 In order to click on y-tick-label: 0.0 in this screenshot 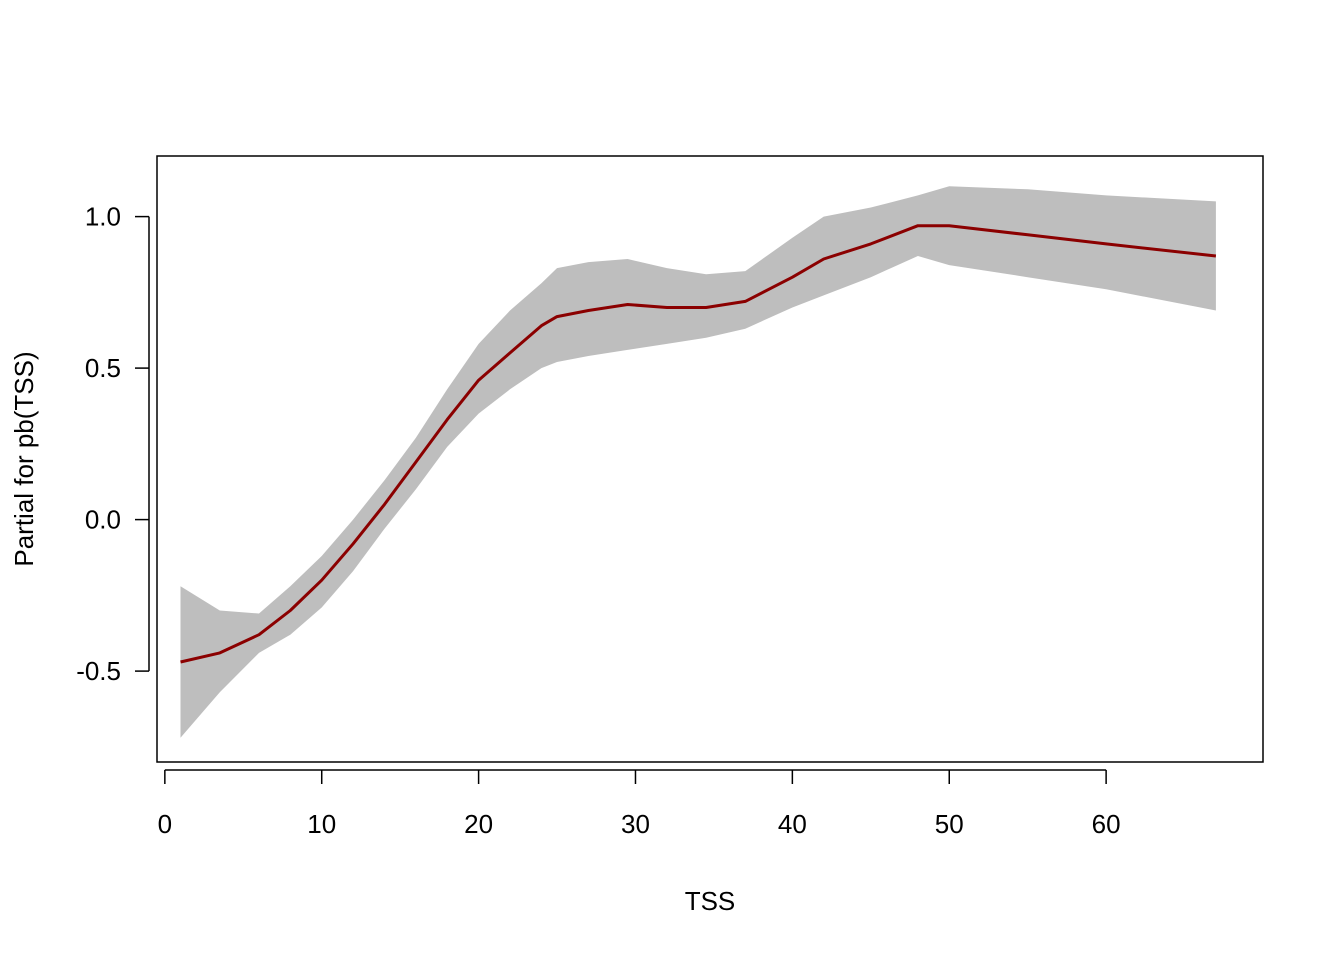, I will do `click(103, 520)`.